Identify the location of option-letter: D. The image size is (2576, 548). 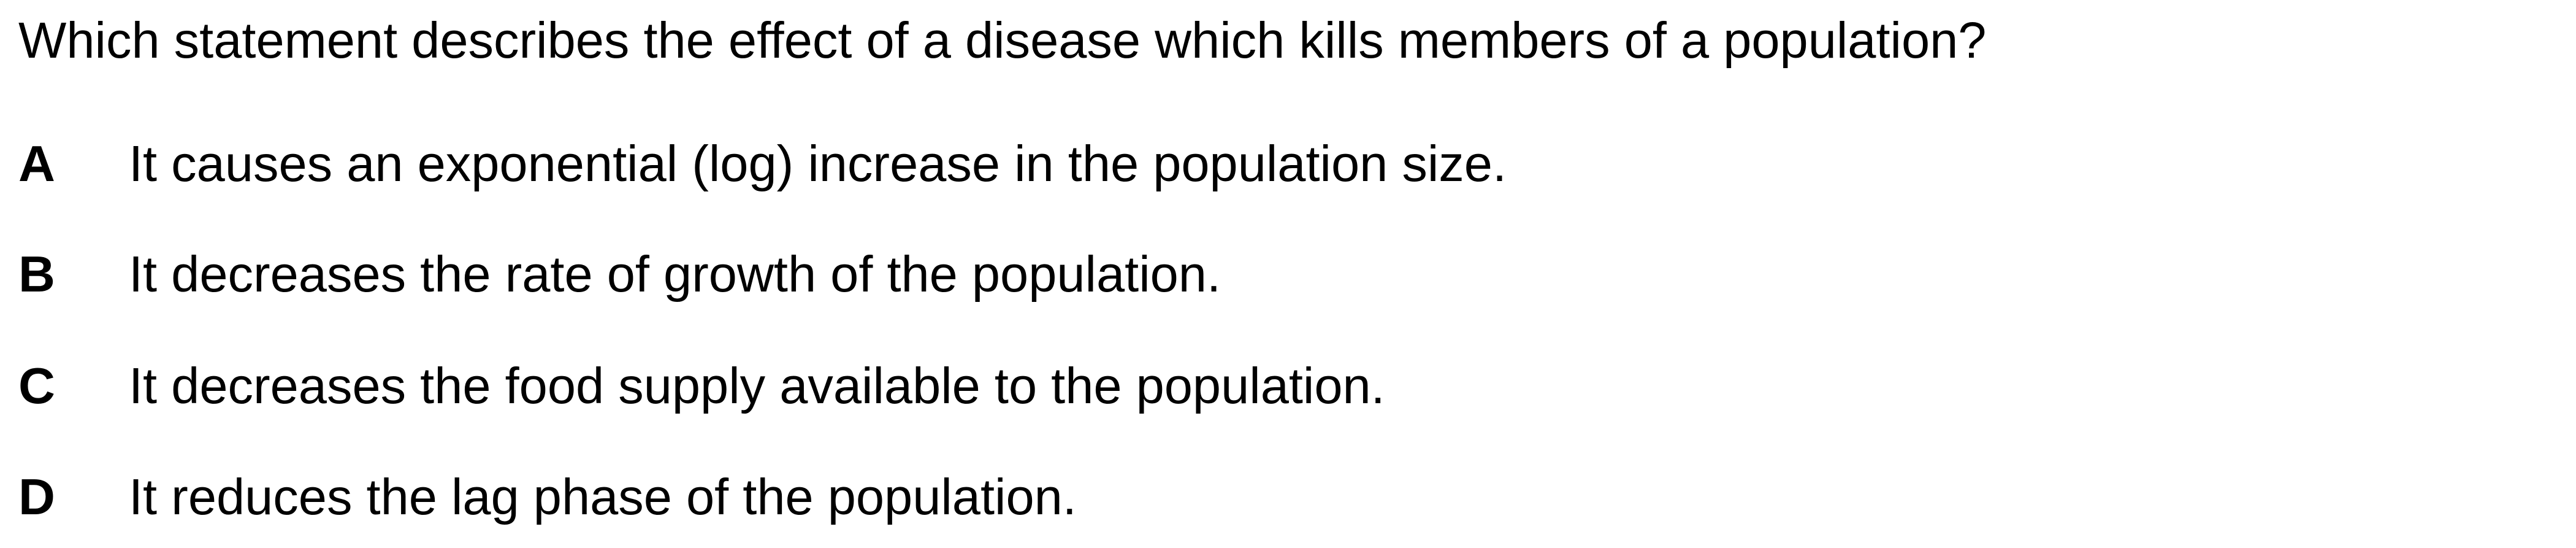
(36, 496).